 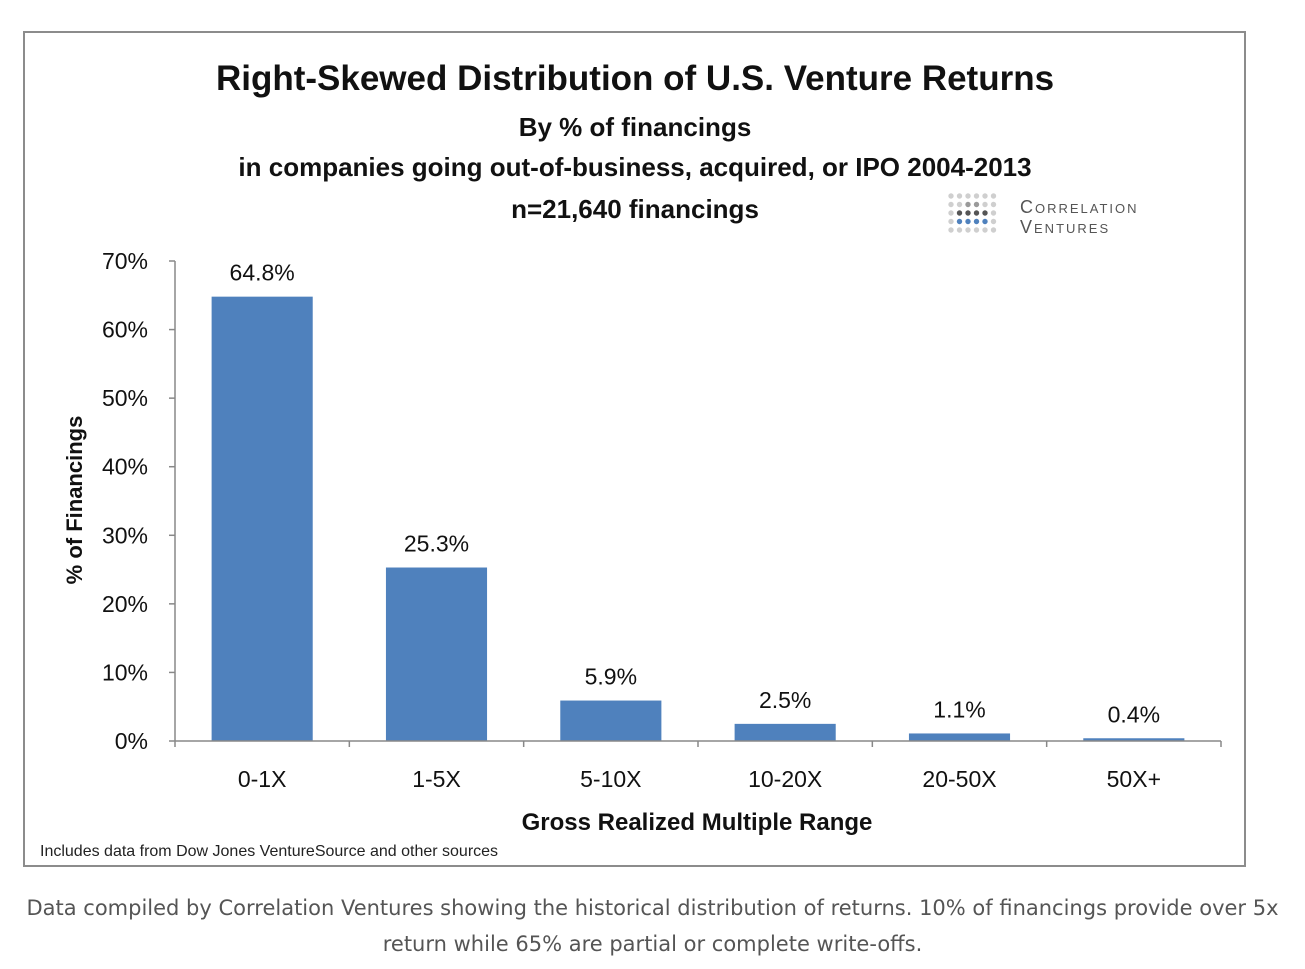 What do you see at coordinates (125, 330) in the screenshot?
I see `y-tick-label: 60%` at bounding box center [125, 330].